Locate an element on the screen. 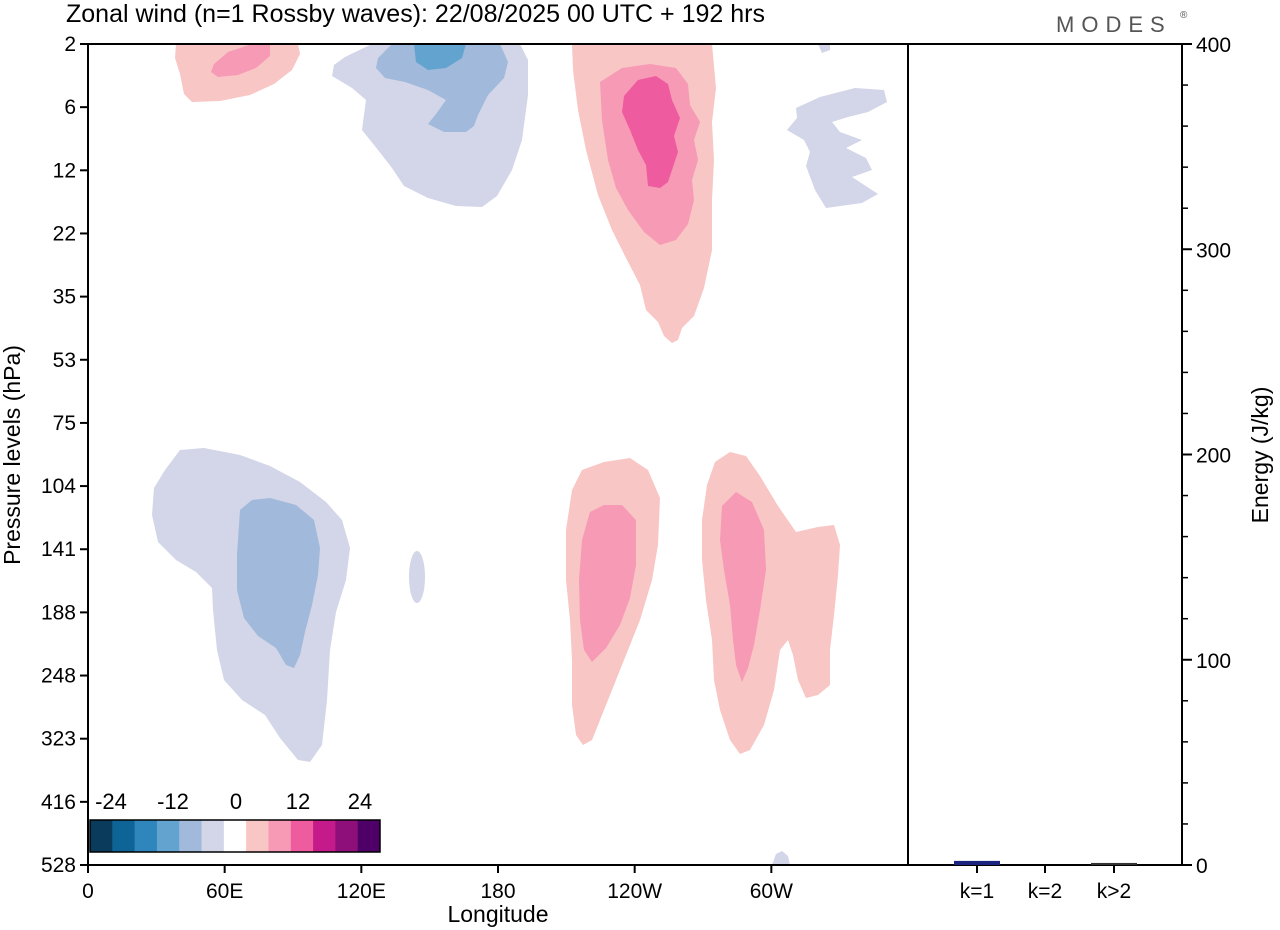 Image resolution: width=1280 pixels, height=930 pixels. energy-tick-label: 300 is located at coordinates (1213, 250).